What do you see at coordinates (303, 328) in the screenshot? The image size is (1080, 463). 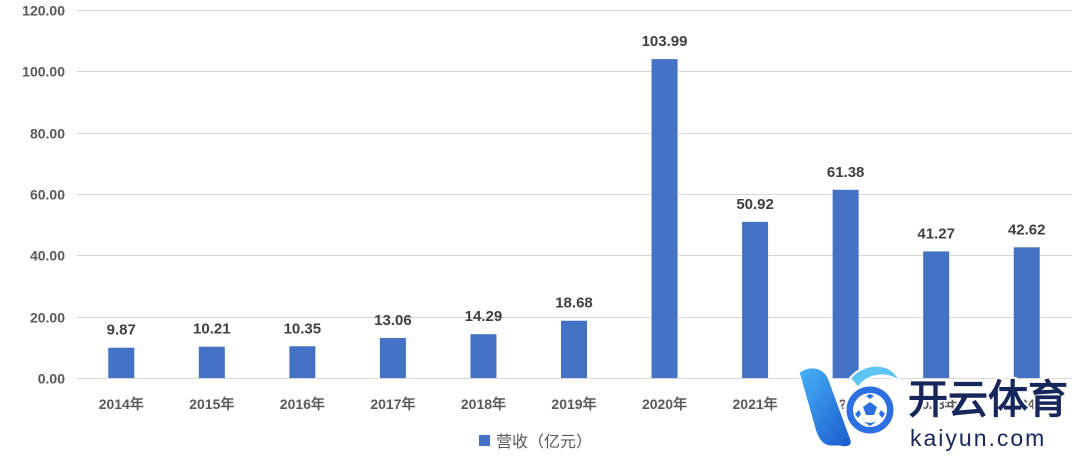 I see `data-label: 10.35` at bounding box center [303, 328].